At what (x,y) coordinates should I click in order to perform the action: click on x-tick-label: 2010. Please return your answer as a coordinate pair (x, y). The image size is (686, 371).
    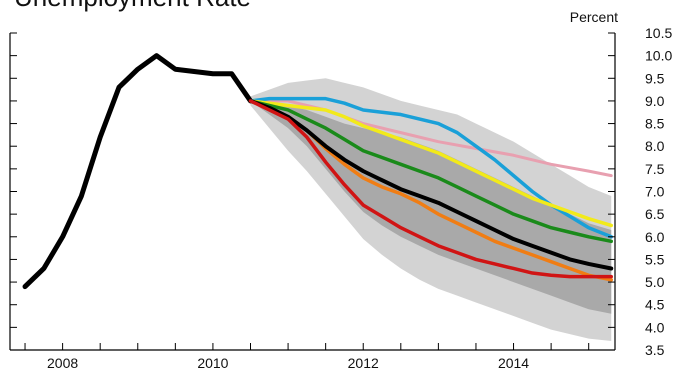
    Looking at the image, I should click on (212, 363).